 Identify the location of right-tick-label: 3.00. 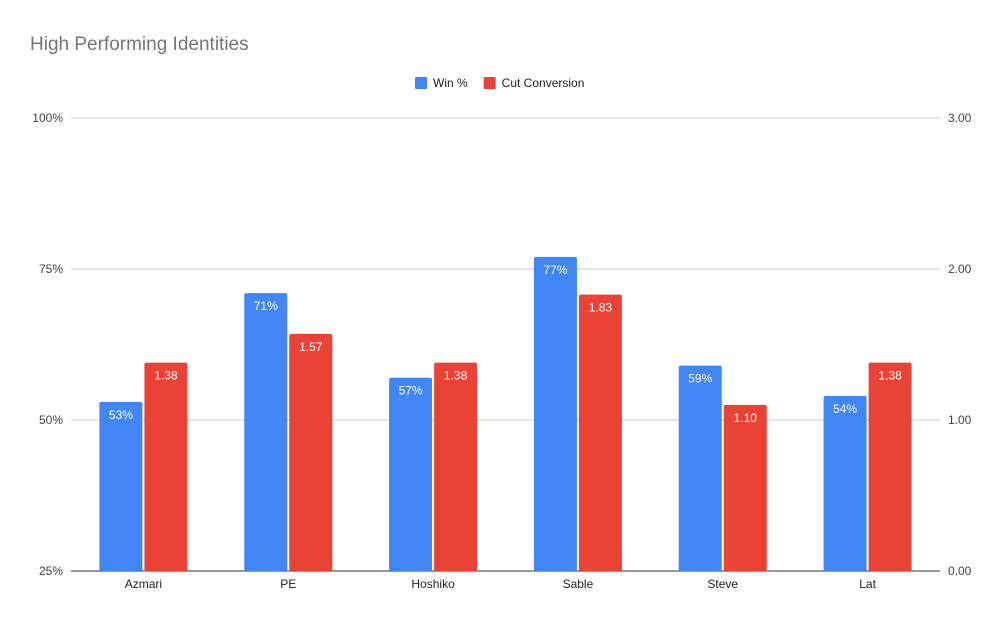
(960, 118).